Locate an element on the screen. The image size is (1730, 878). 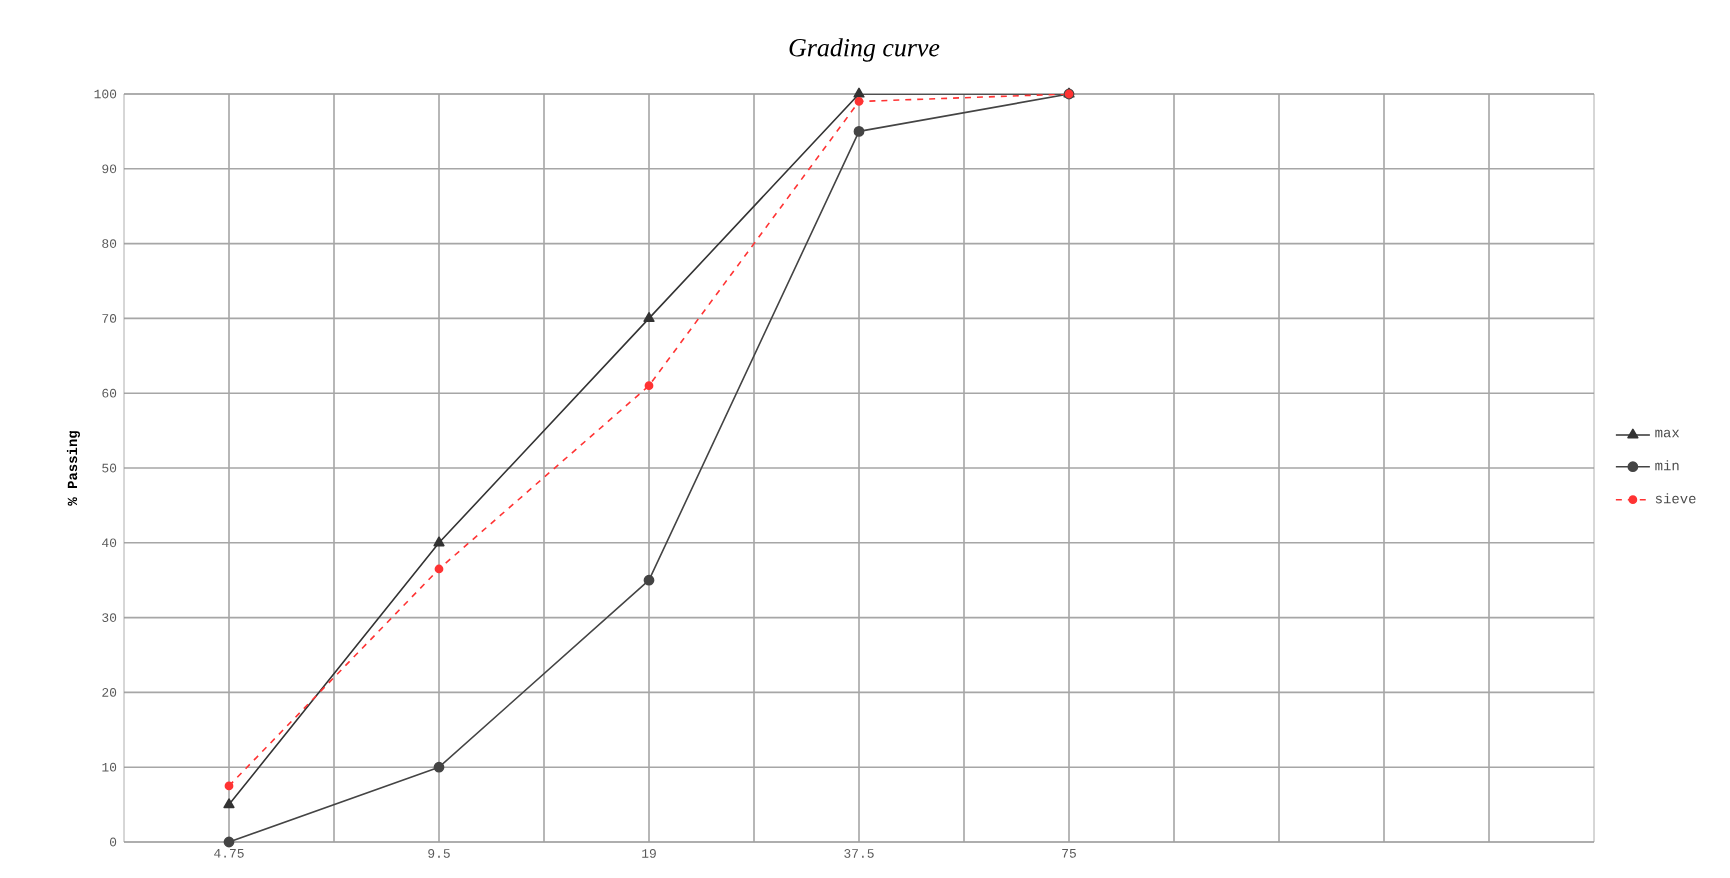
chart-title: Grading curve is located at coordinates (864, 50).